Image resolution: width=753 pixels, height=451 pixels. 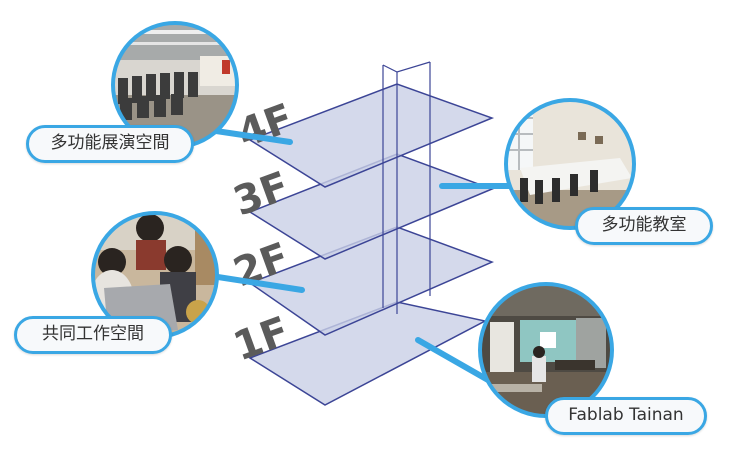 What do you see at coordinates (253, 282) in the screenshot?
I see `connector-2f` at bounding box center [253, 282].